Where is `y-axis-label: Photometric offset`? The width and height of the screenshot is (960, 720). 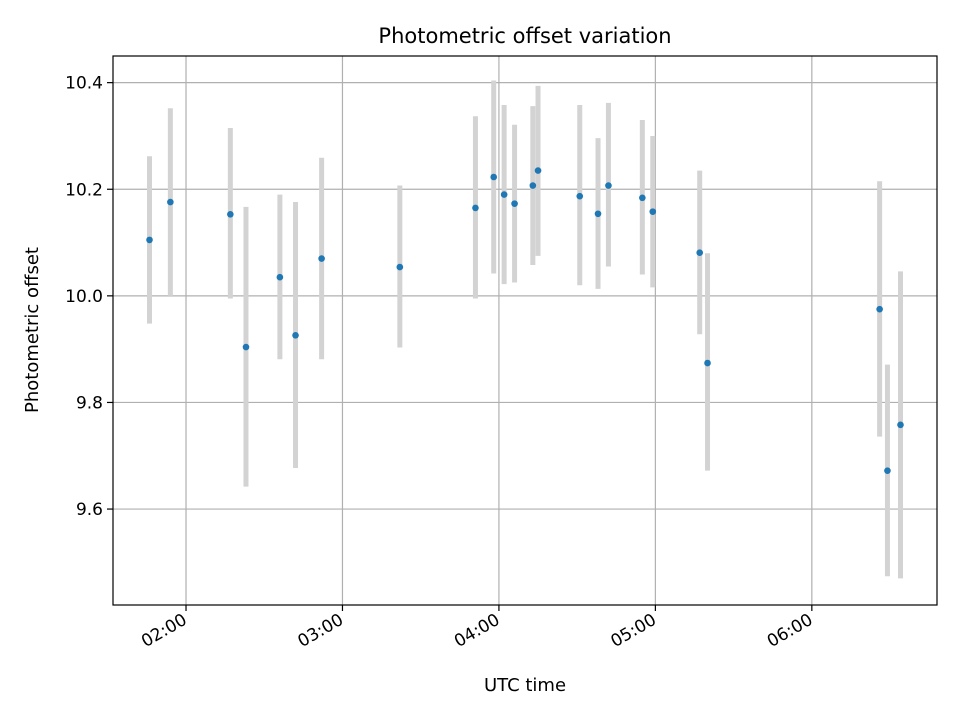 y-axis-label: Photometric offset is located at coordinates (32, 330).